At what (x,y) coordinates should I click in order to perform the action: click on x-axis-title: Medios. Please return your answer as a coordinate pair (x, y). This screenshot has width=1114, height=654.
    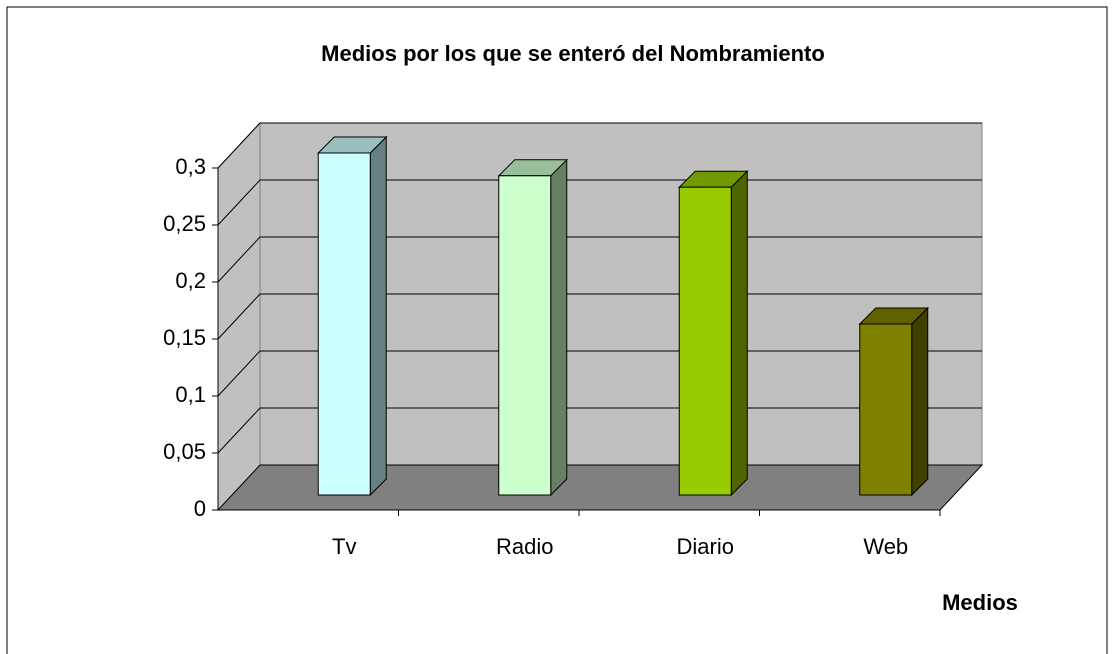
    Looking at the image, I should click on (980, 602).